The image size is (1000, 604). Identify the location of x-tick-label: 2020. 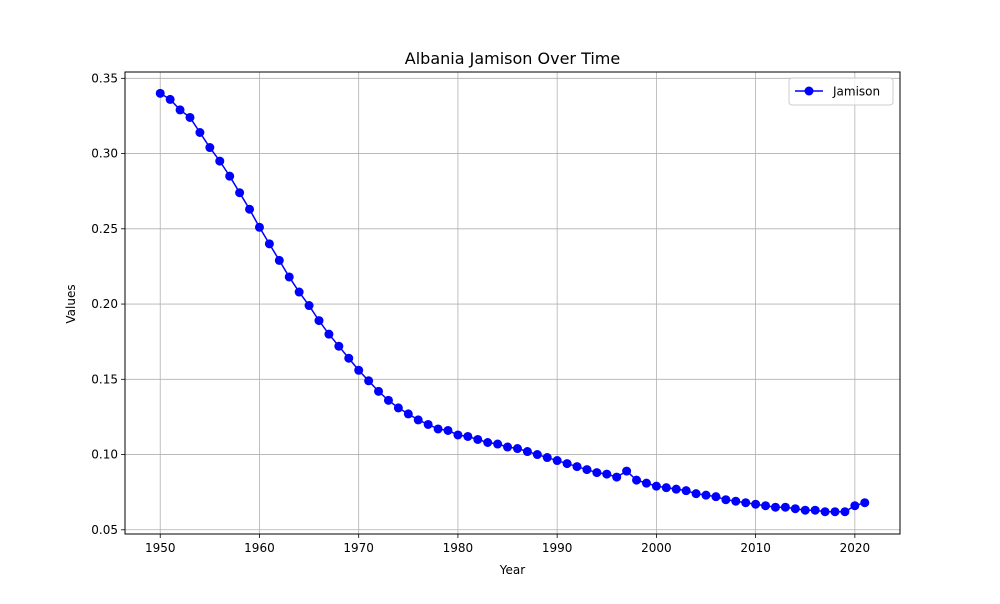
(855, 548).